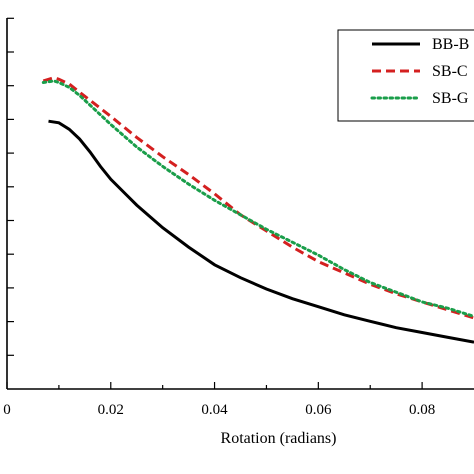 This screenshot has width=474, height=474. What do you see at coordinates (405, 75) in the screenshot?
I see `legend: BB-B SB-C SB-G` at bounding box center [405, 75].